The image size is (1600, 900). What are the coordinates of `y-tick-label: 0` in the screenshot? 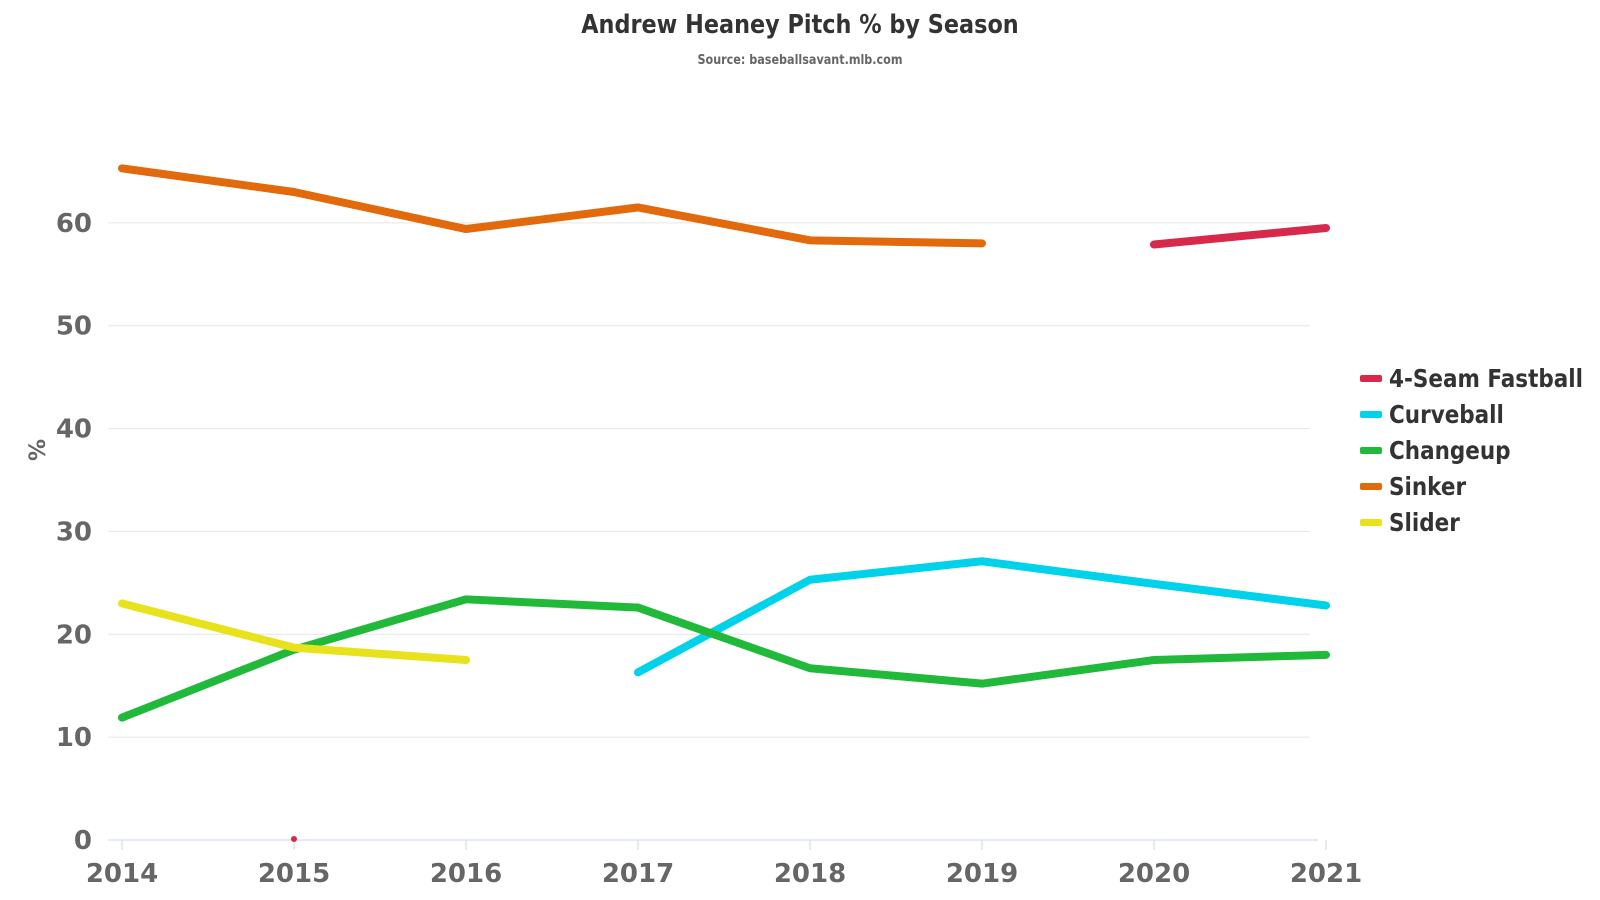 It's located at (83, 841).